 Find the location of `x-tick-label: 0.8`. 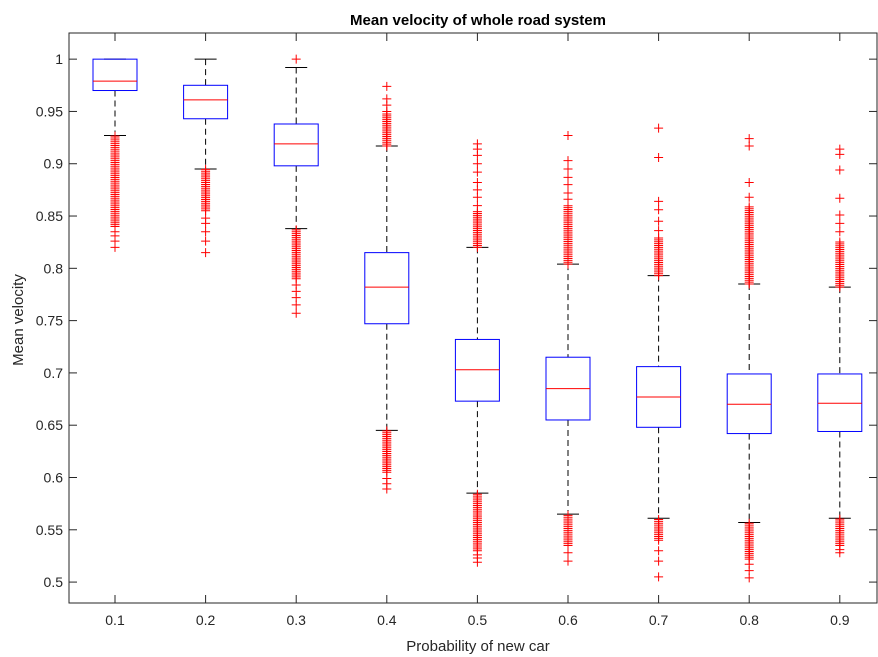

x-tick-label: 0.8 is located at coordinates (749, 620).